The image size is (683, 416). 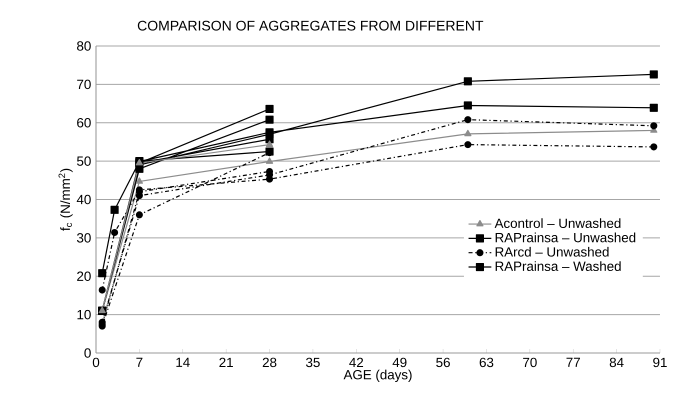 What do you see at coordinates (139, 362) in the screenshot?
I see `x-tick-label: 7` at bounding box center [139, 362].